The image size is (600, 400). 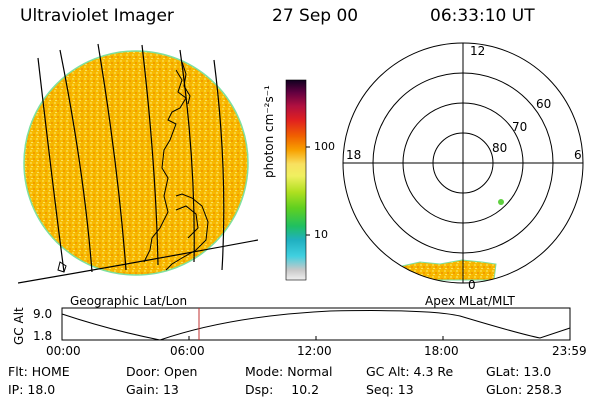 What do you see at coordinates (43, 314) in the screenshot?
I see `altitude-ytick-max: 9.0` at bounding box center [43, 314].